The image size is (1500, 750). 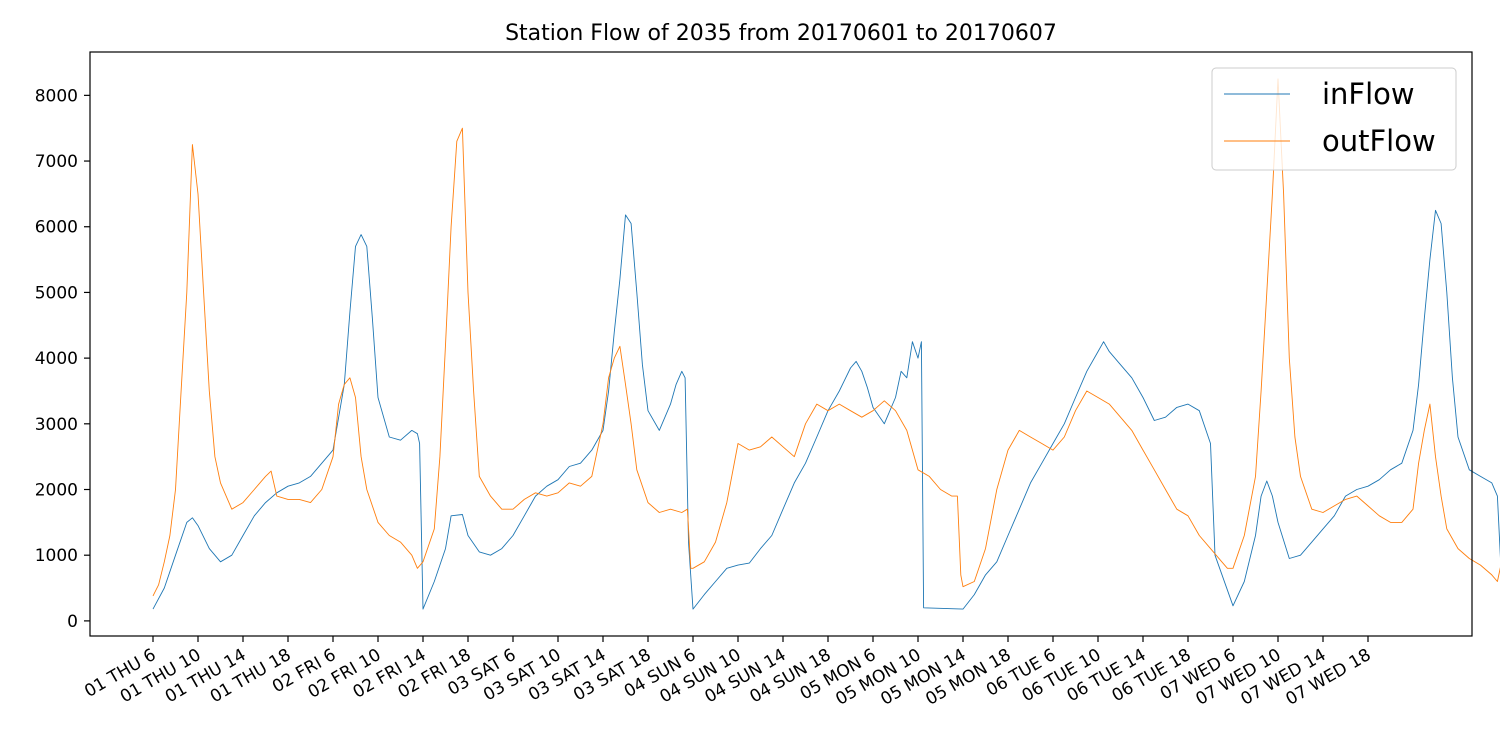 I want to click on legend: inFlow outFlow, so click(x=1334, y=119).